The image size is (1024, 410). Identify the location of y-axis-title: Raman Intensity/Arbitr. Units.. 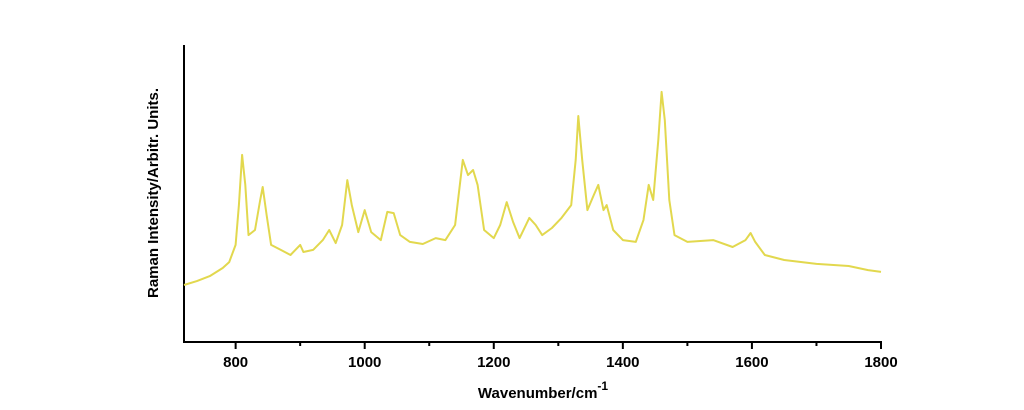
(153, 193).